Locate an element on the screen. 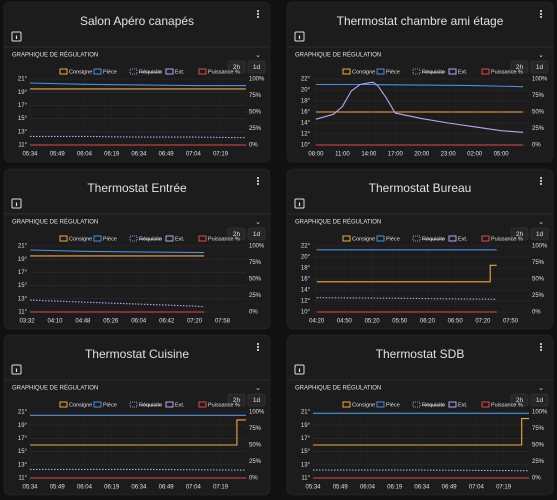  x-tick-label: 05:34 is located at coordinates (30, 488).